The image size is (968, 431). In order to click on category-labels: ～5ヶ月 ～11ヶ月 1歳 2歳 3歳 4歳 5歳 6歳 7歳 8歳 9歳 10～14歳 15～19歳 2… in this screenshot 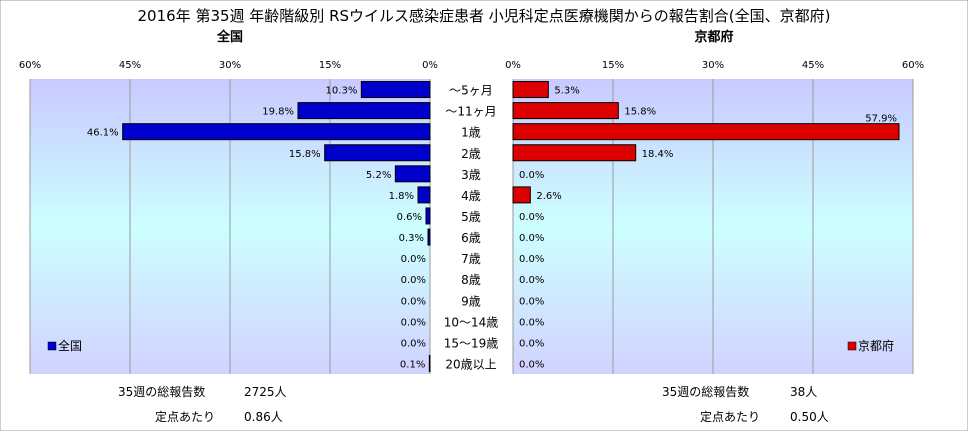, I will do `click(471, 228)`.